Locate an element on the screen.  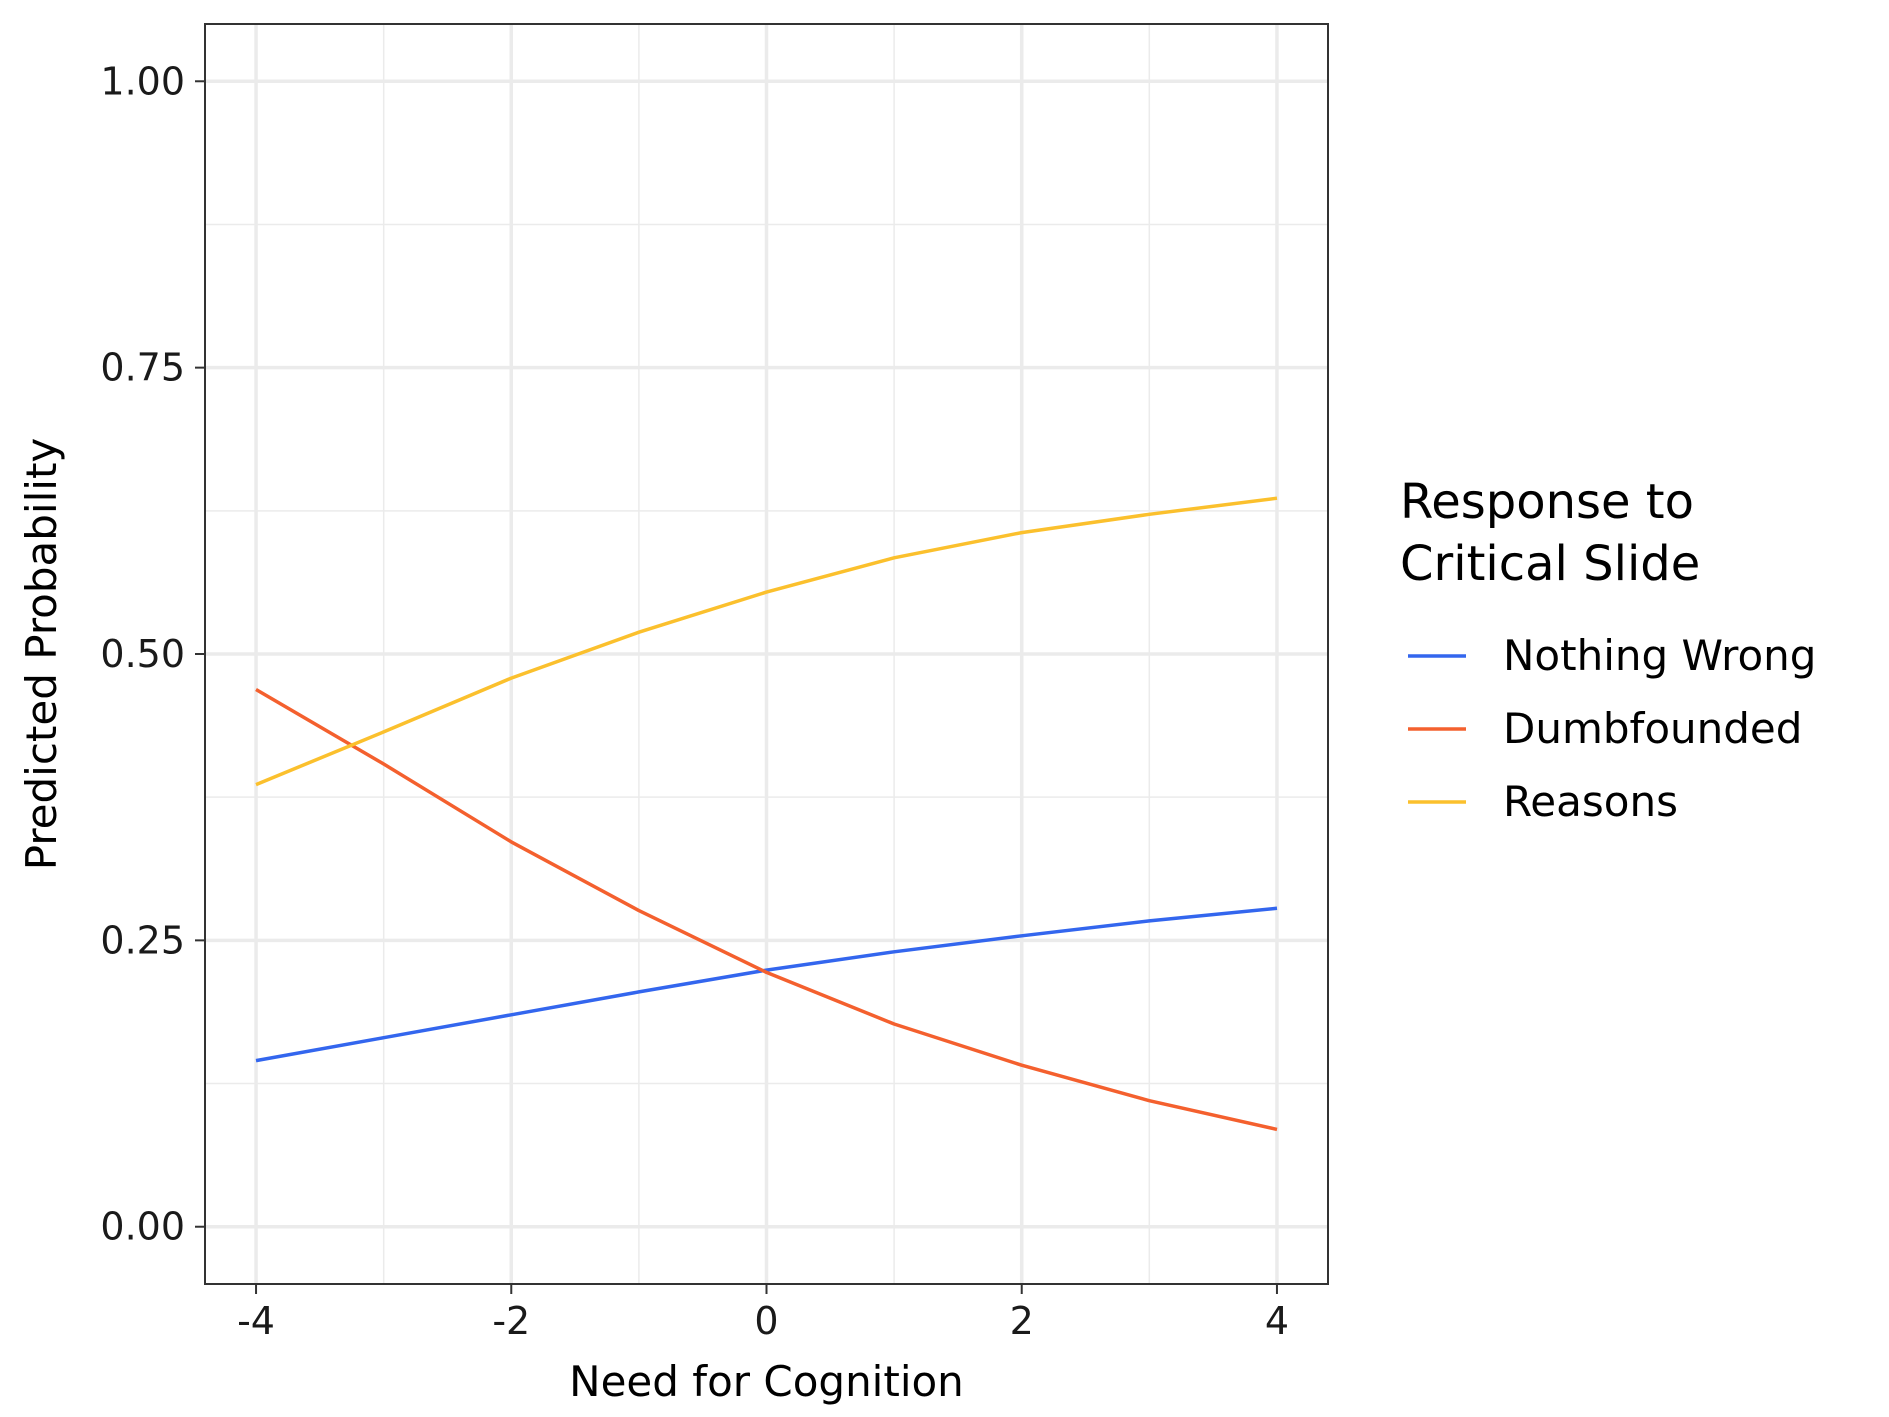
y-axis: 0.00 0.25 0.50 0.75 1.00 is located at coordinates (152, 654).